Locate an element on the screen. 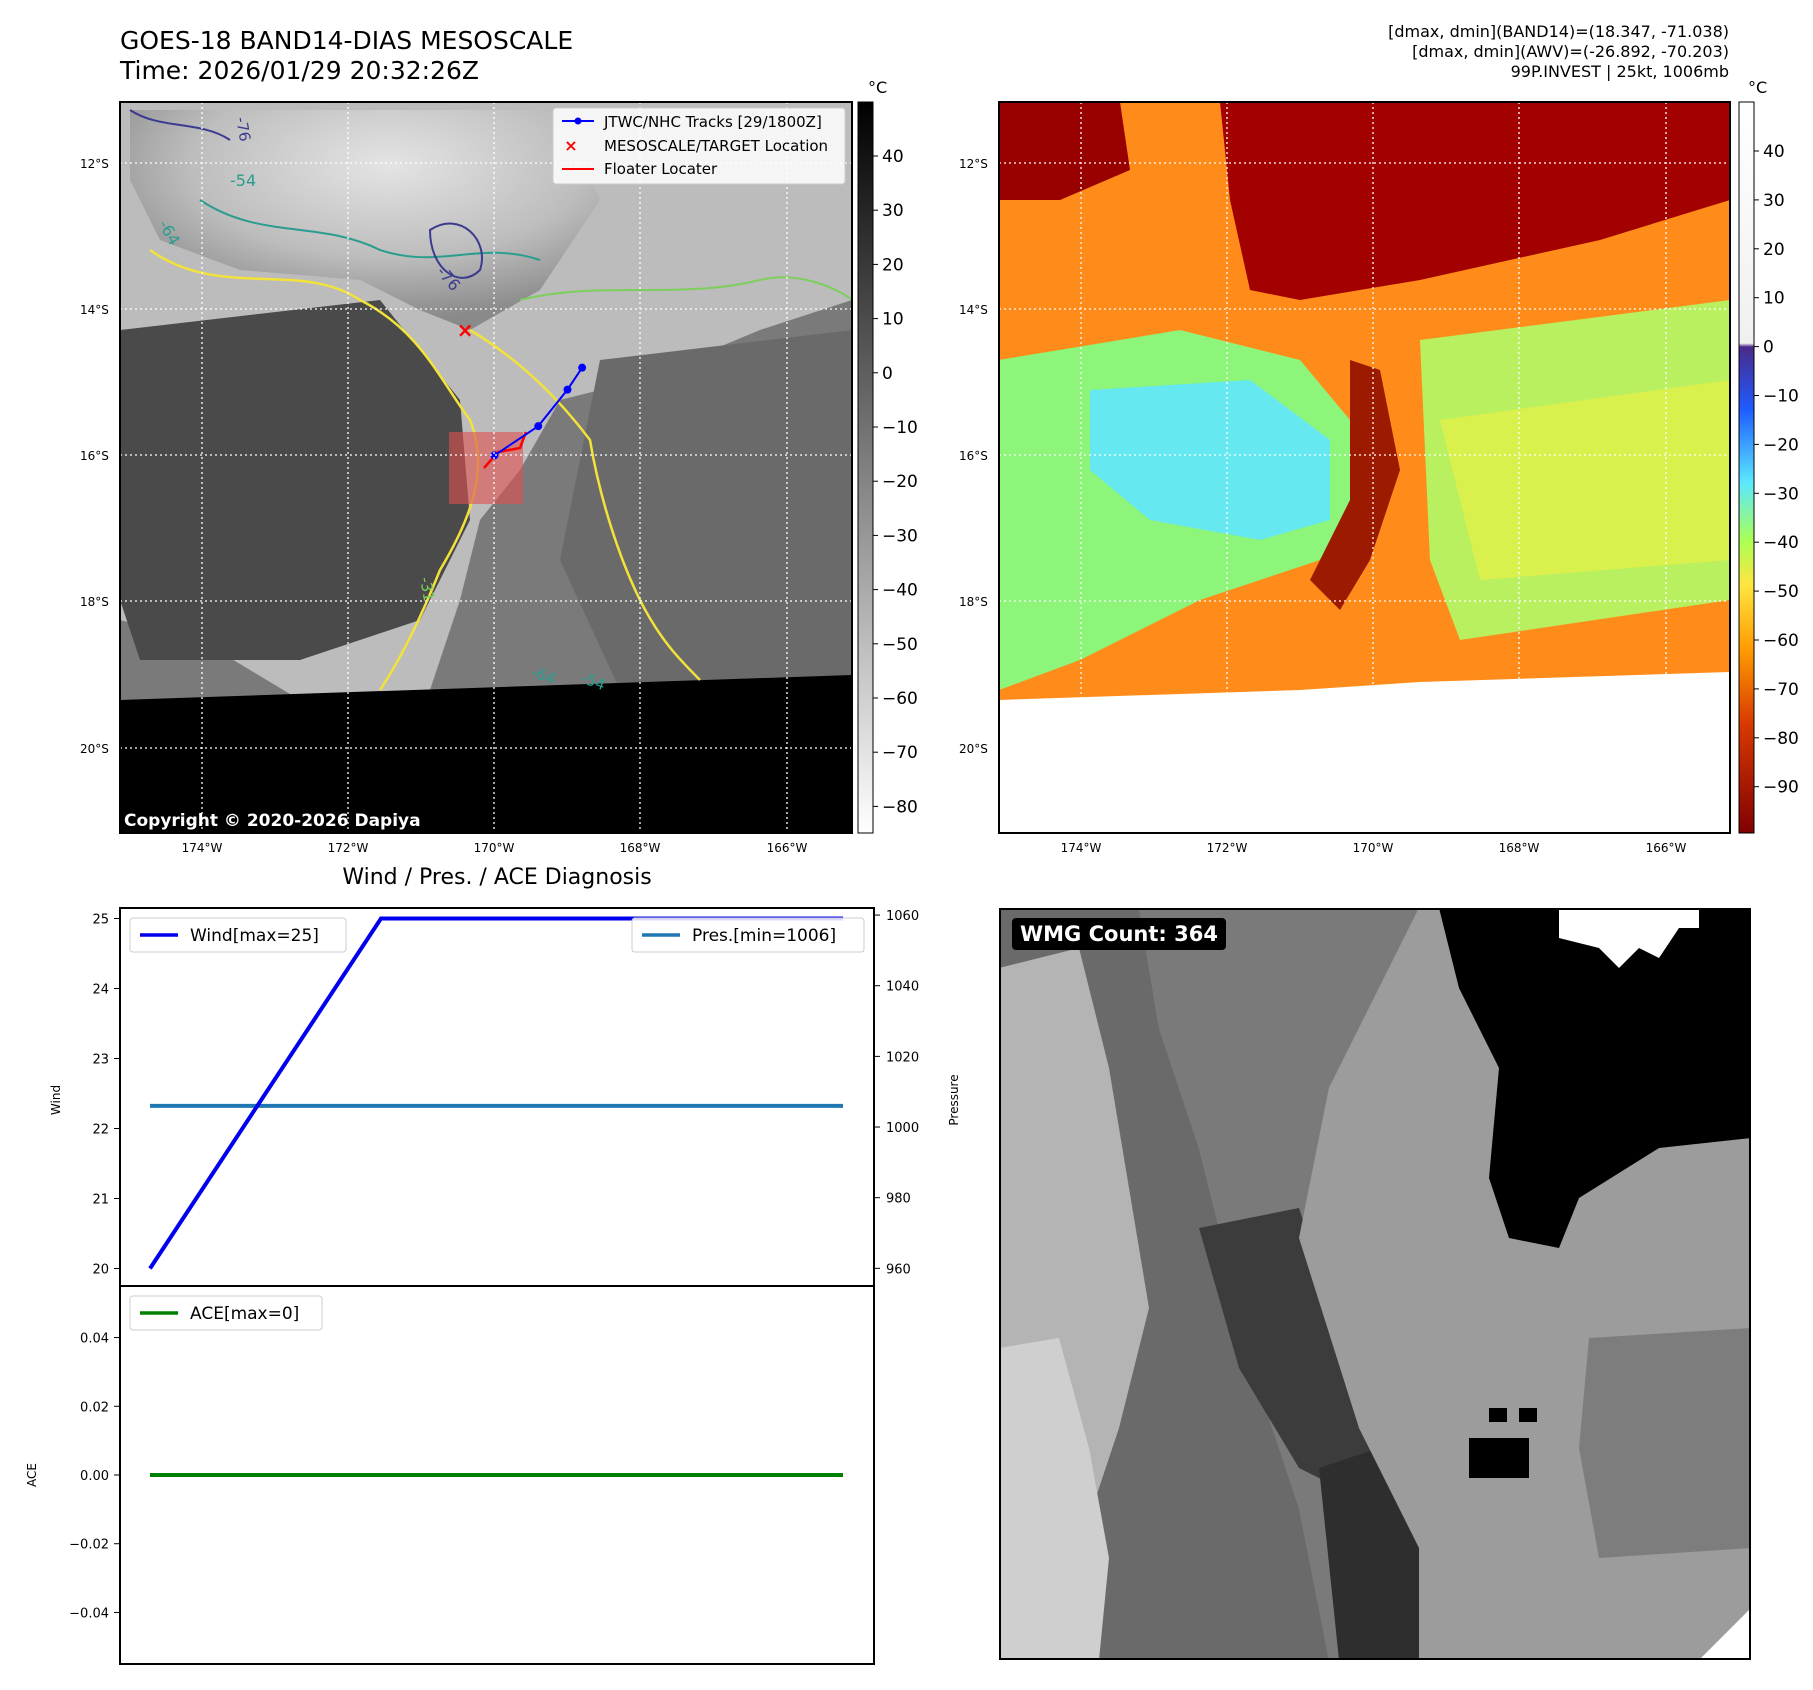 This screenshot has width=1813, height=1690. stats-line-1: [dmax, dmin](BAND14)=(18.347, -71.038) is located at coordinates (1558, 31).